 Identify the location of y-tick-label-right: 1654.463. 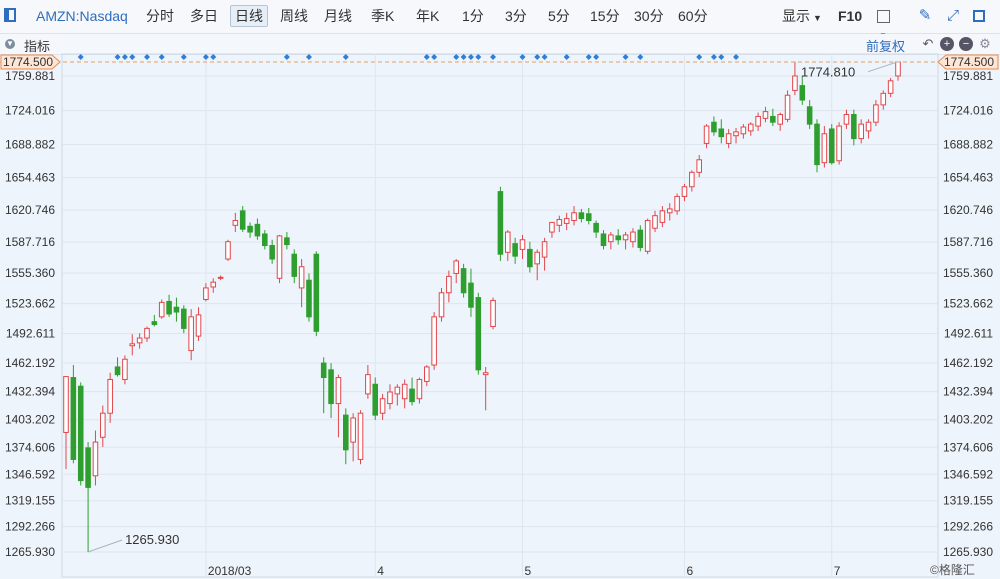
(968, 178).